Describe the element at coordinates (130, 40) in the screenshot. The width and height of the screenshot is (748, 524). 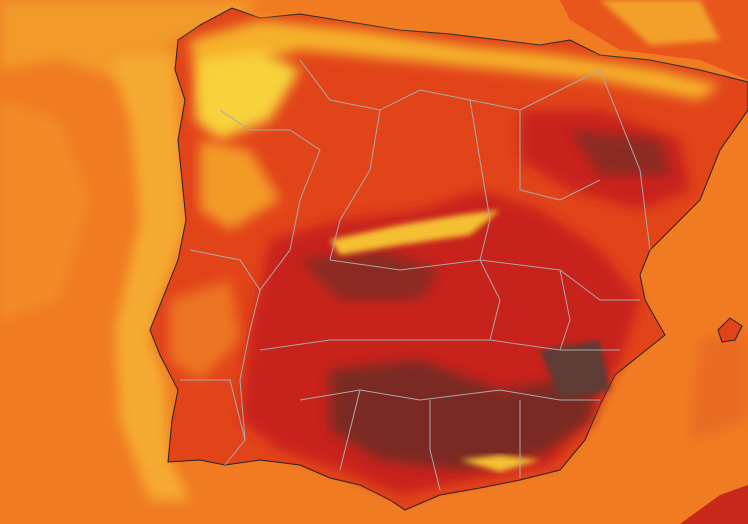
I see `sea-warm-band` at that location.